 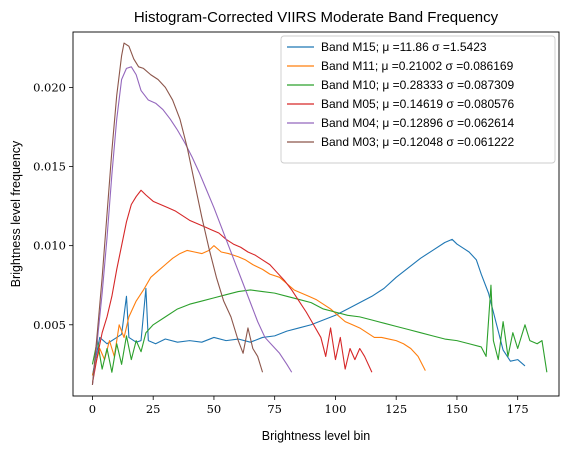 I want to click on y-tick-label: 0.010, so click(x=49, y=246).